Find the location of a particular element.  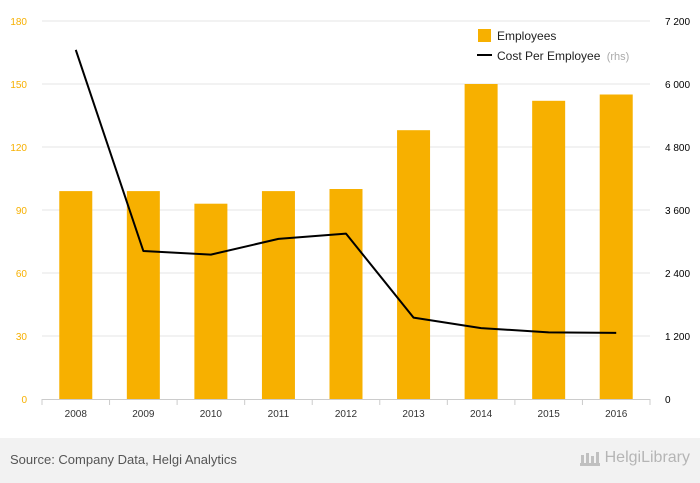

x-tick-label: 2009 is located at coordinates (143, 414).